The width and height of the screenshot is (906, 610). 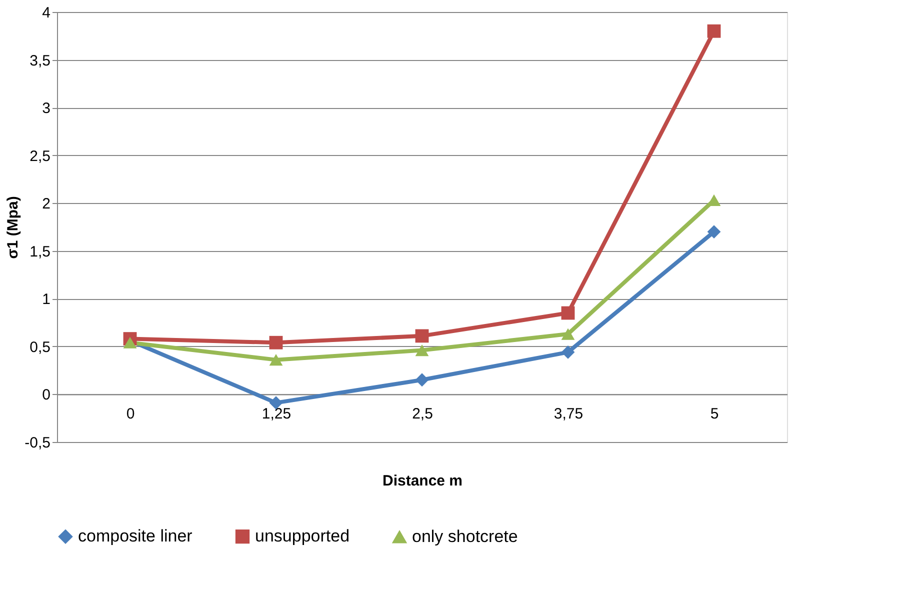 I want to click on x-tick-label: 0, so click(x=130, y=414).